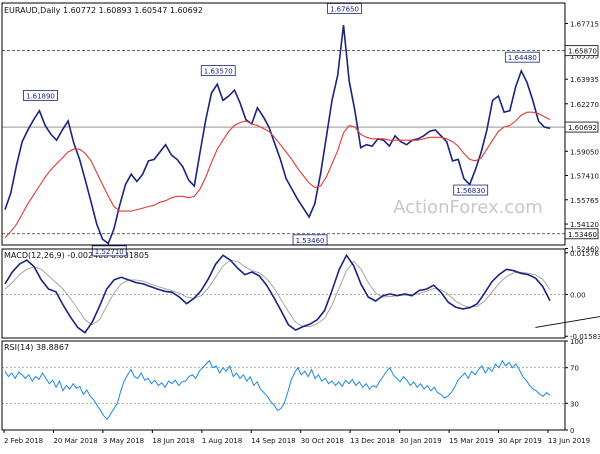  What do you see at coordinates (471, 441) in the screenshot?
I see `date-tick-label: 15 Mar 2019` at bounding box center [471, 441].